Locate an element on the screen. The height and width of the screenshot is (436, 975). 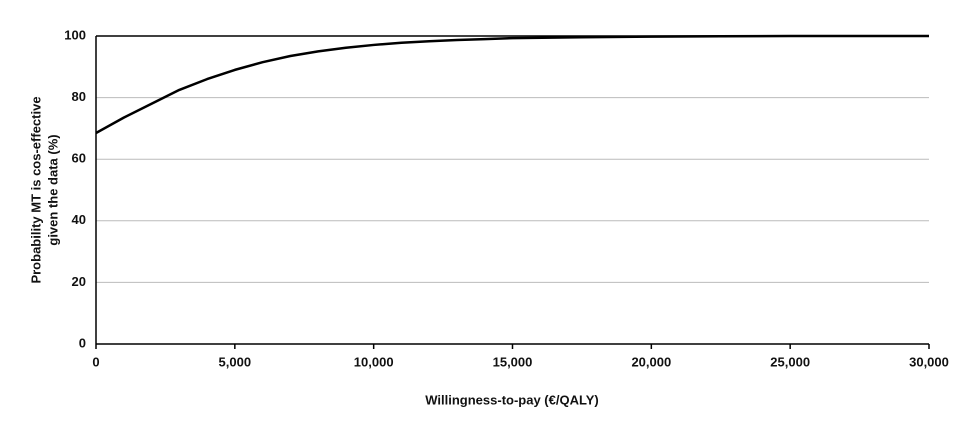
x-tick-label: 10,000 is located at coordinates (374, 361).